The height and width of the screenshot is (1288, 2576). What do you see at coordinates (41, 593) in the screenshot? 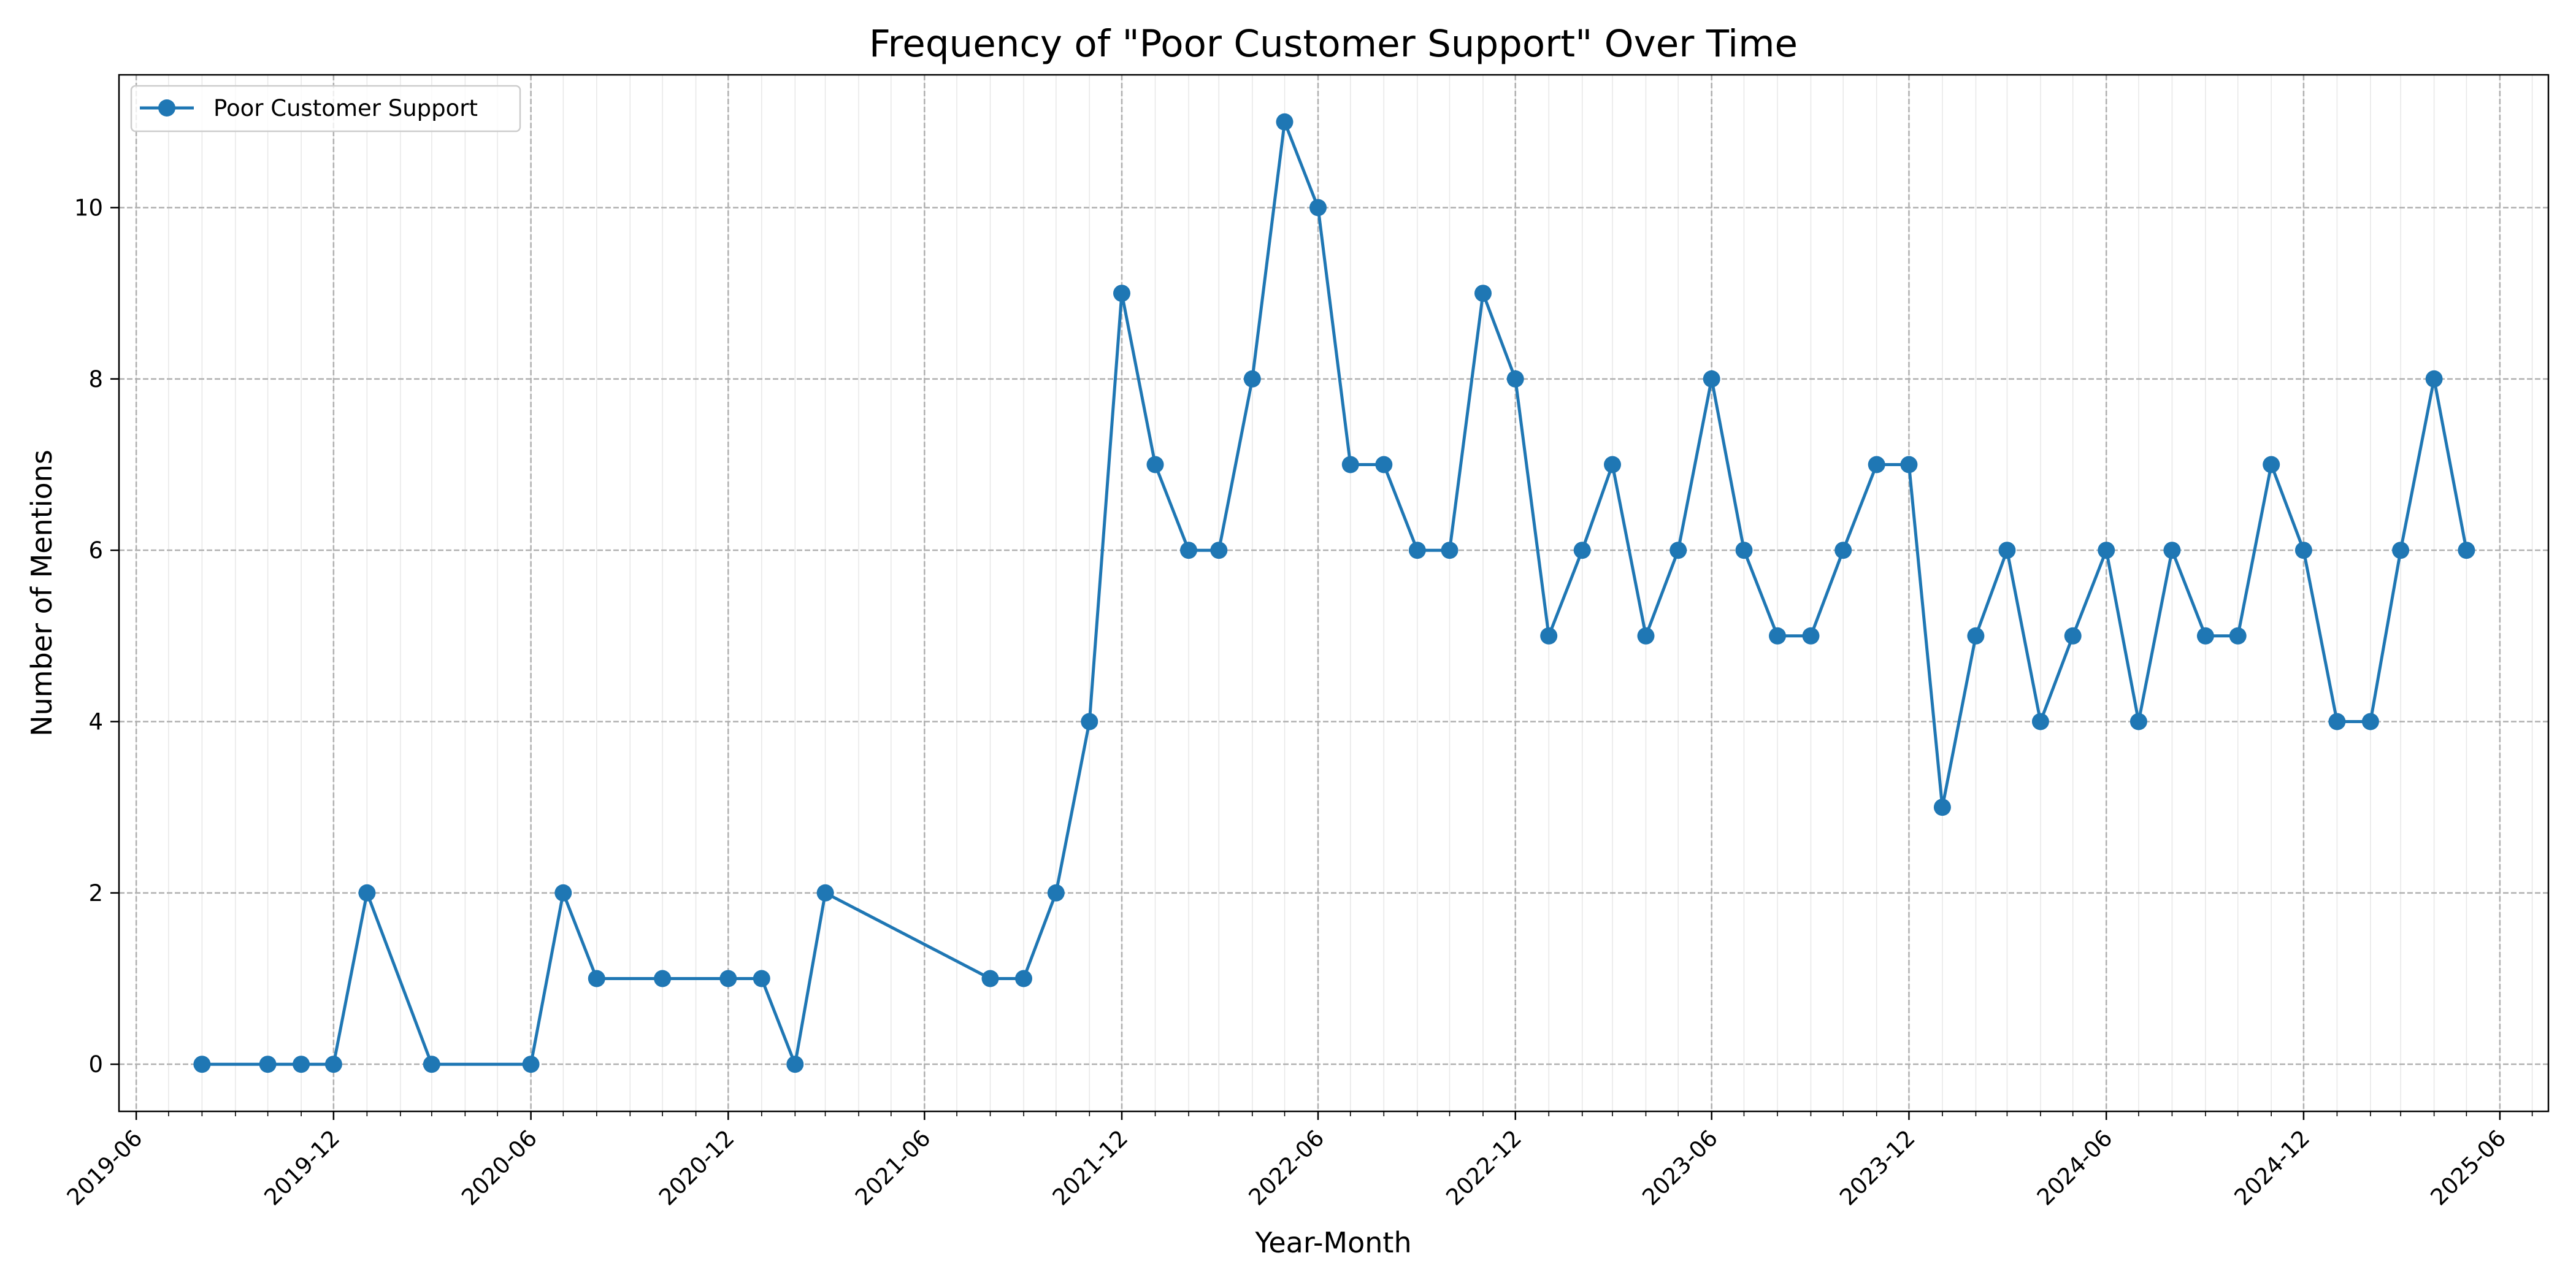
I see `y-axis-label: Number of Mentions` at bounding box center [41, 593].